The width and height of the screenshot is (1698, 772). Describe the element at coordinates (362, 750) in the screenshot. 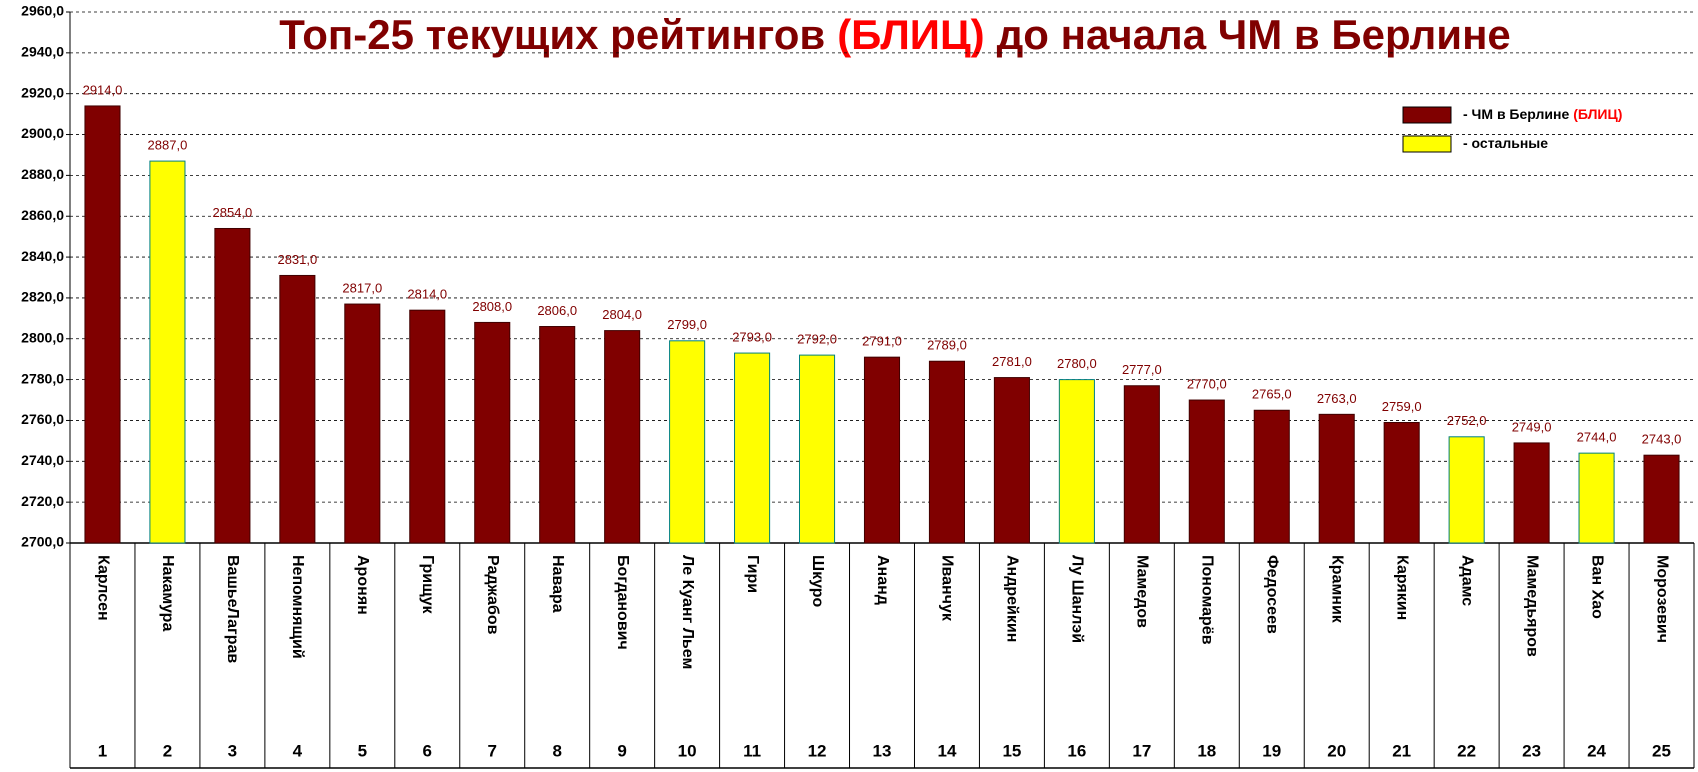

I see `rank-label: 5` at that location.